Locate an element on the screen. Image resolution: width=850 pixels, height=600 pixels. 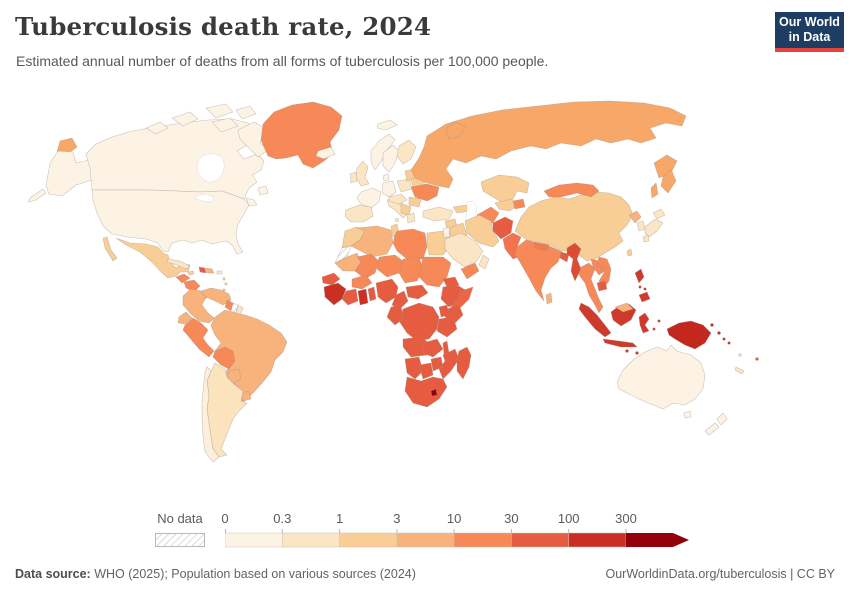
country-romania is located at coordinates (415, 202).